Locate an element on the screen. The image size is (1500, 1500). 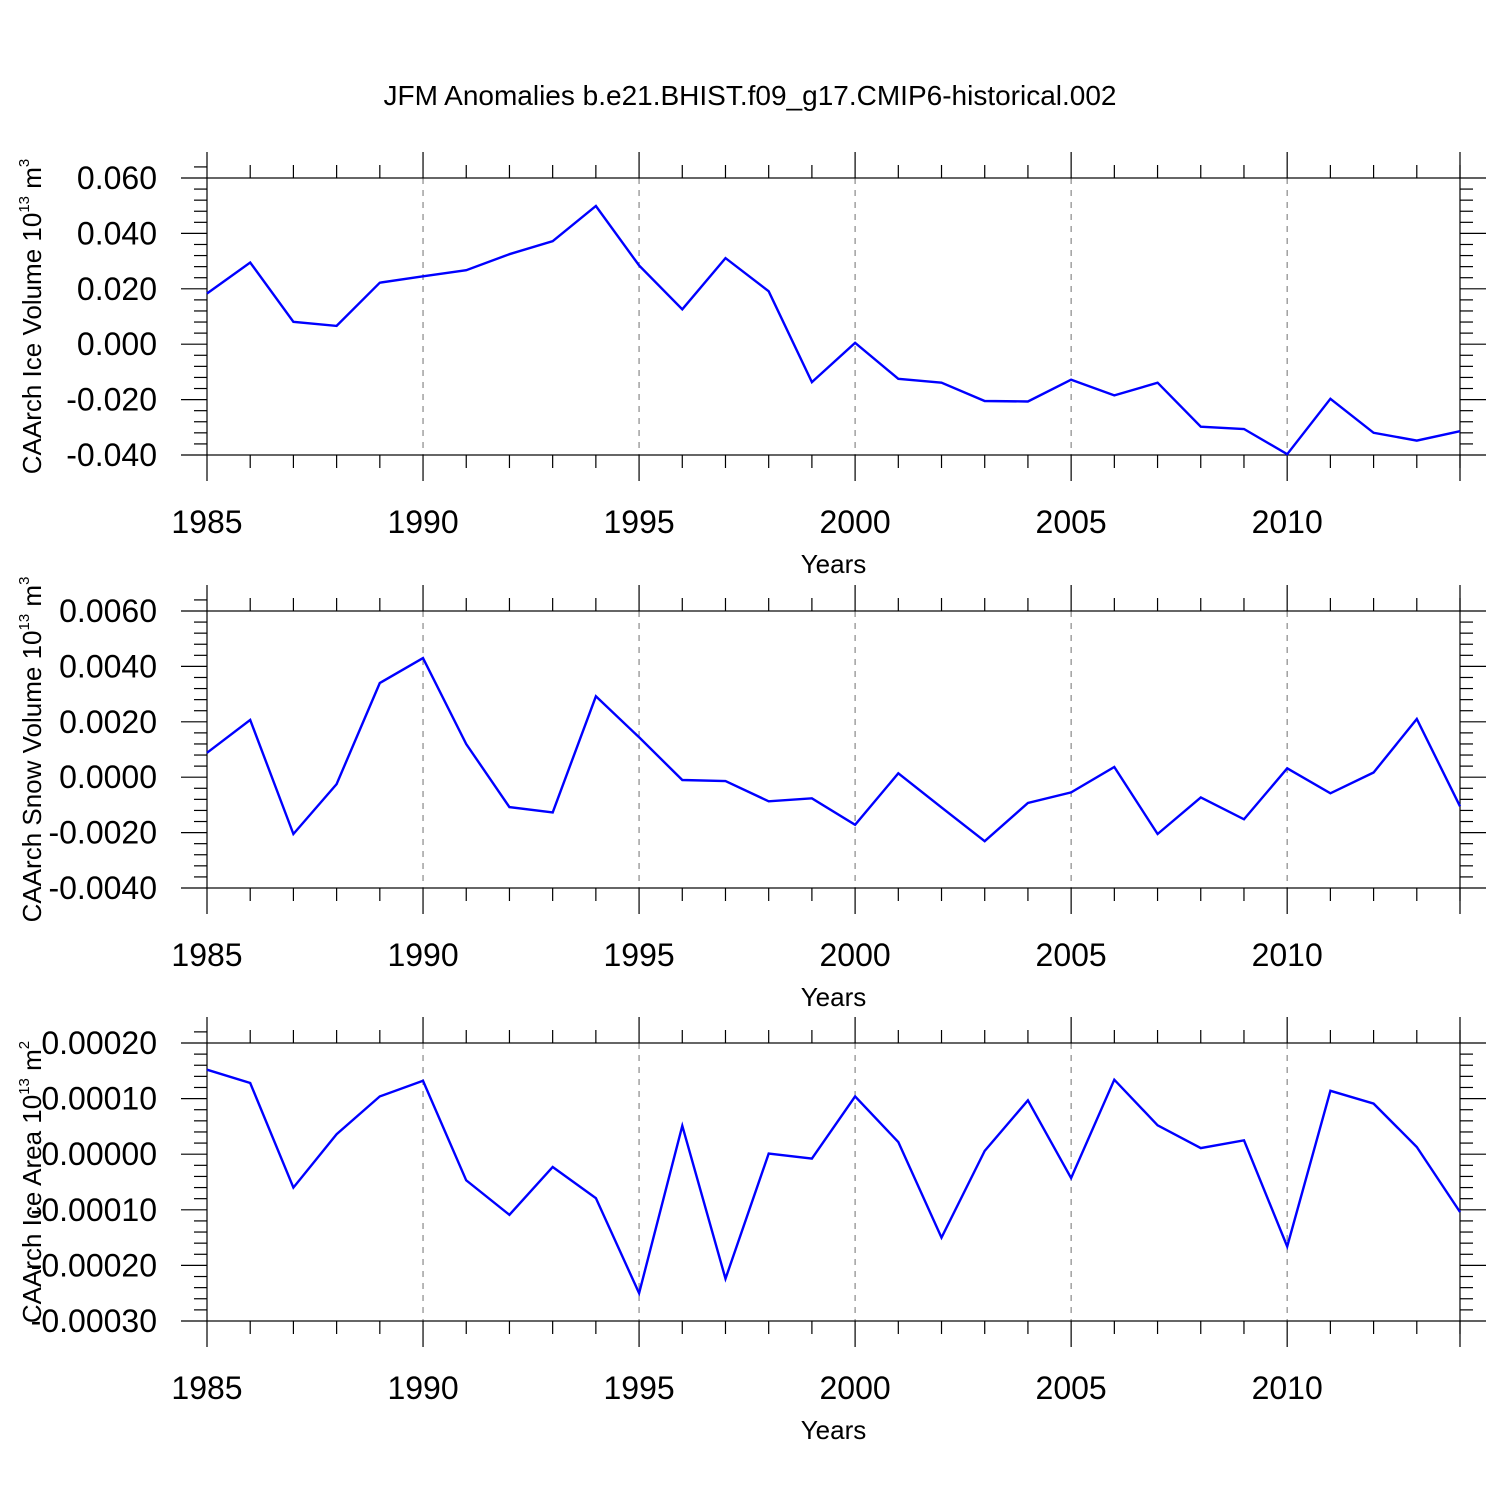
y-tick-label: 0.00020 is located at coordinates (99, 1043).